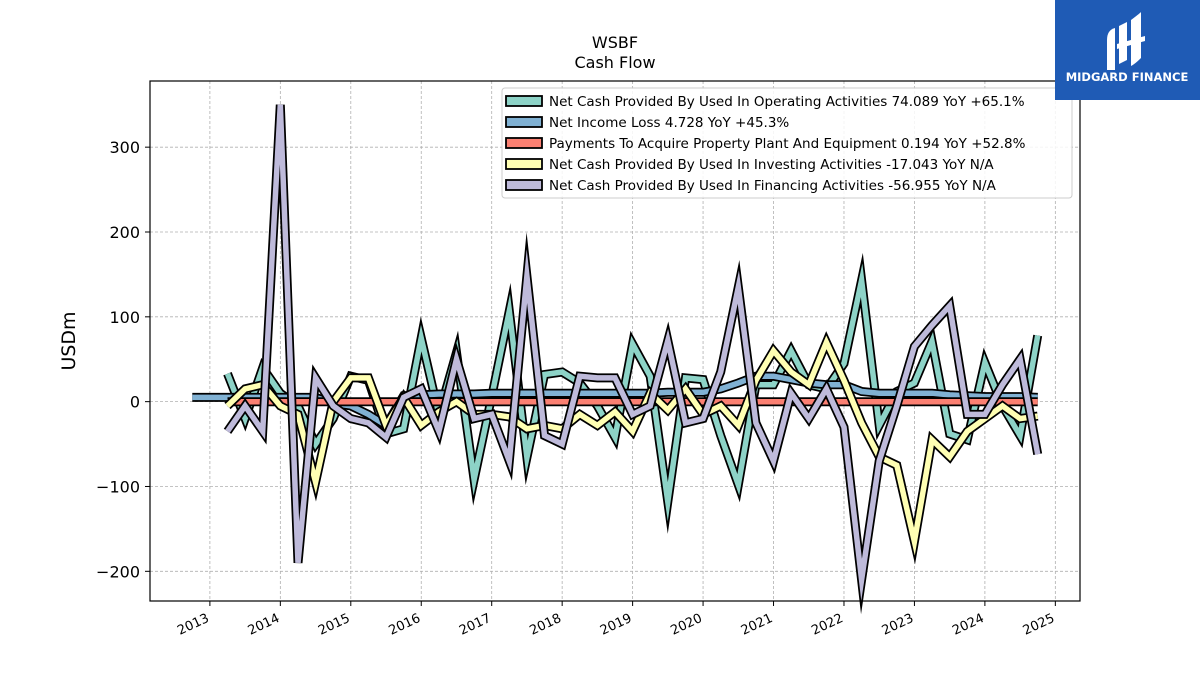  Describe the element at coordinates (546, 625) in the screenshot. I see `x-tick-label: 2018` at that location.